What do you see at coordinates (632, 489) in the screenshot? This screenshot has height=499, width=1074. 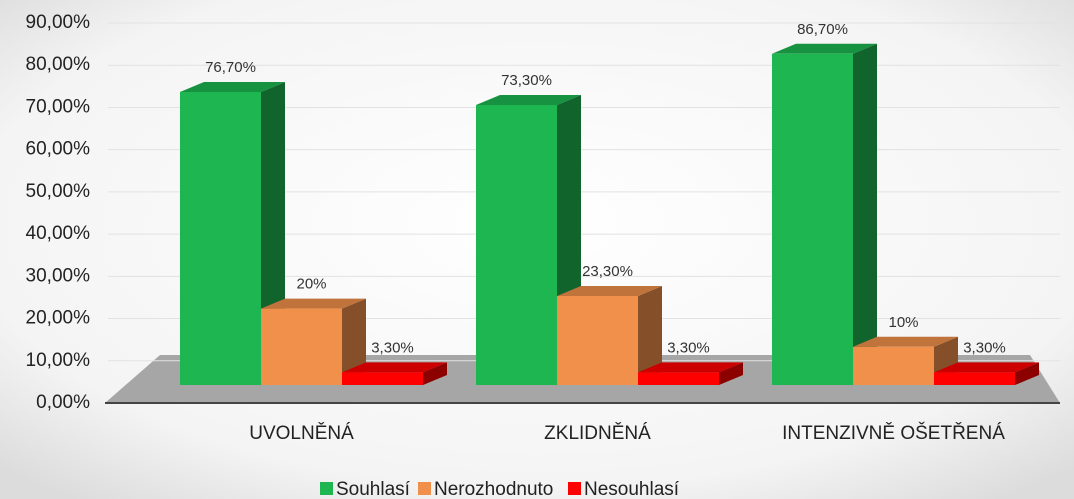 I see `legend-label: Nesouhlasí` at bounding box center [632, 489].